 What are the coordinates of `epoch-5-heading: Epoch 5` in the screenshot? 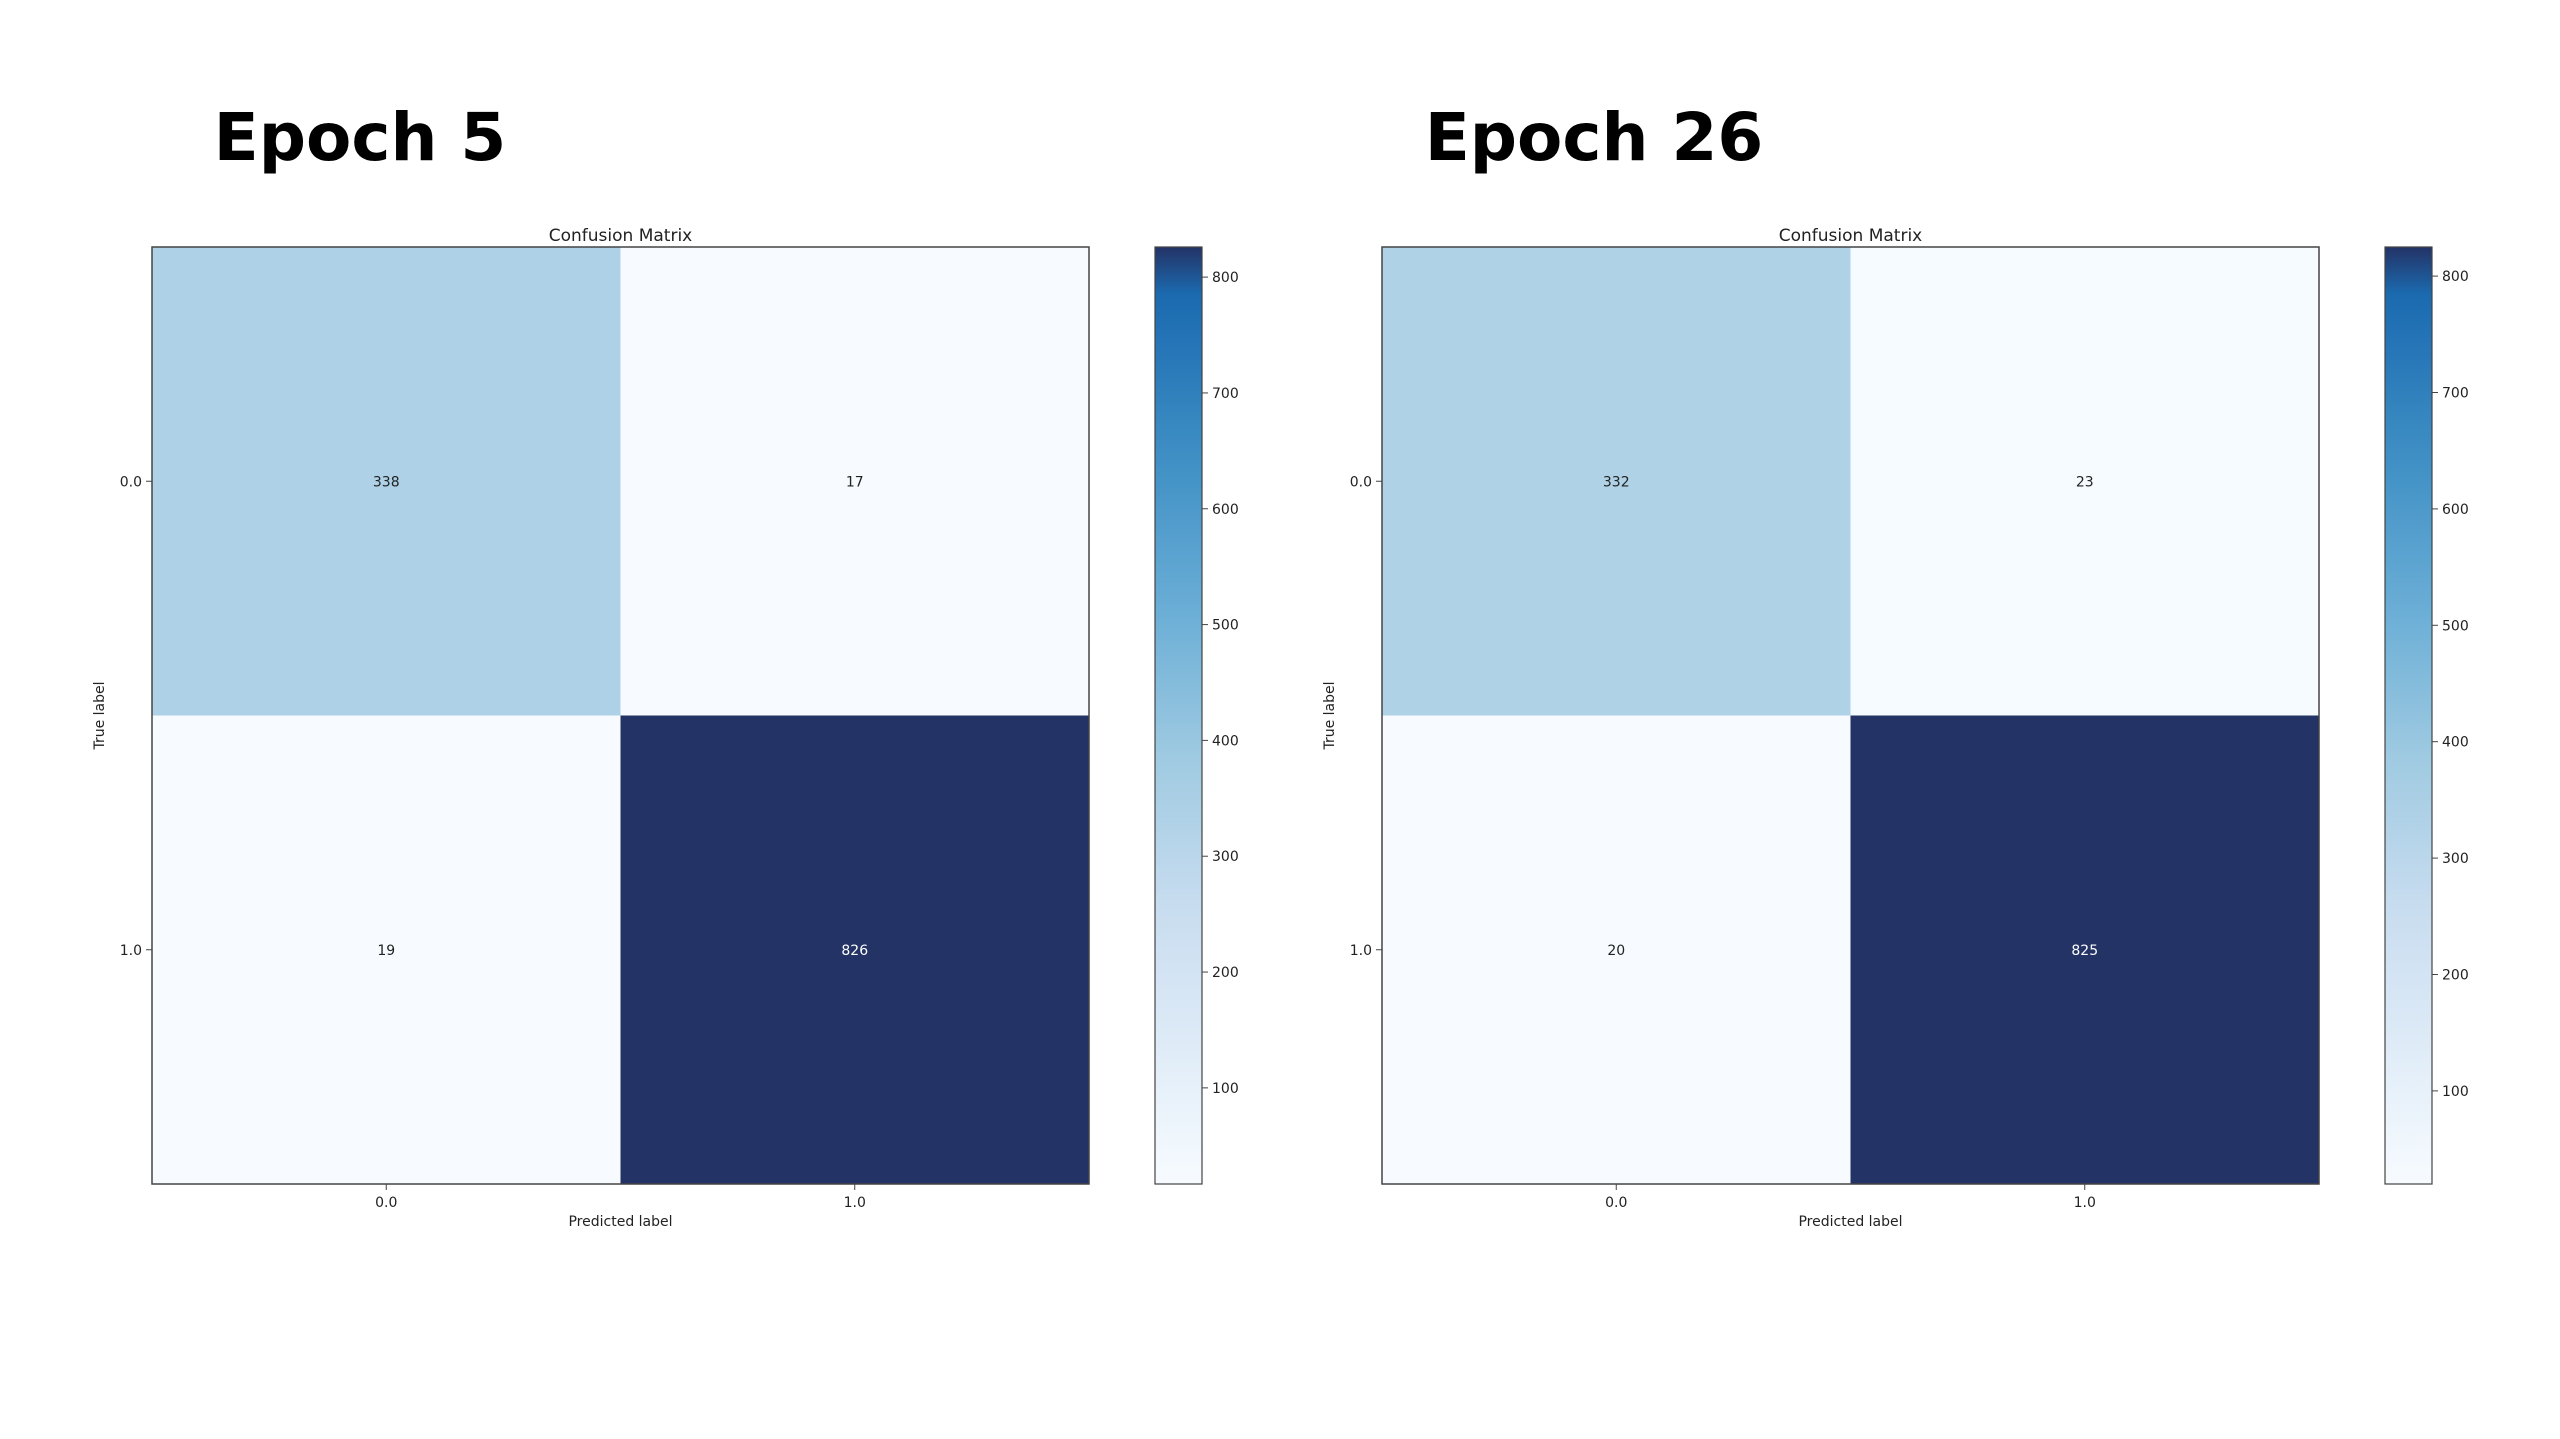 It's located at (360, 137).